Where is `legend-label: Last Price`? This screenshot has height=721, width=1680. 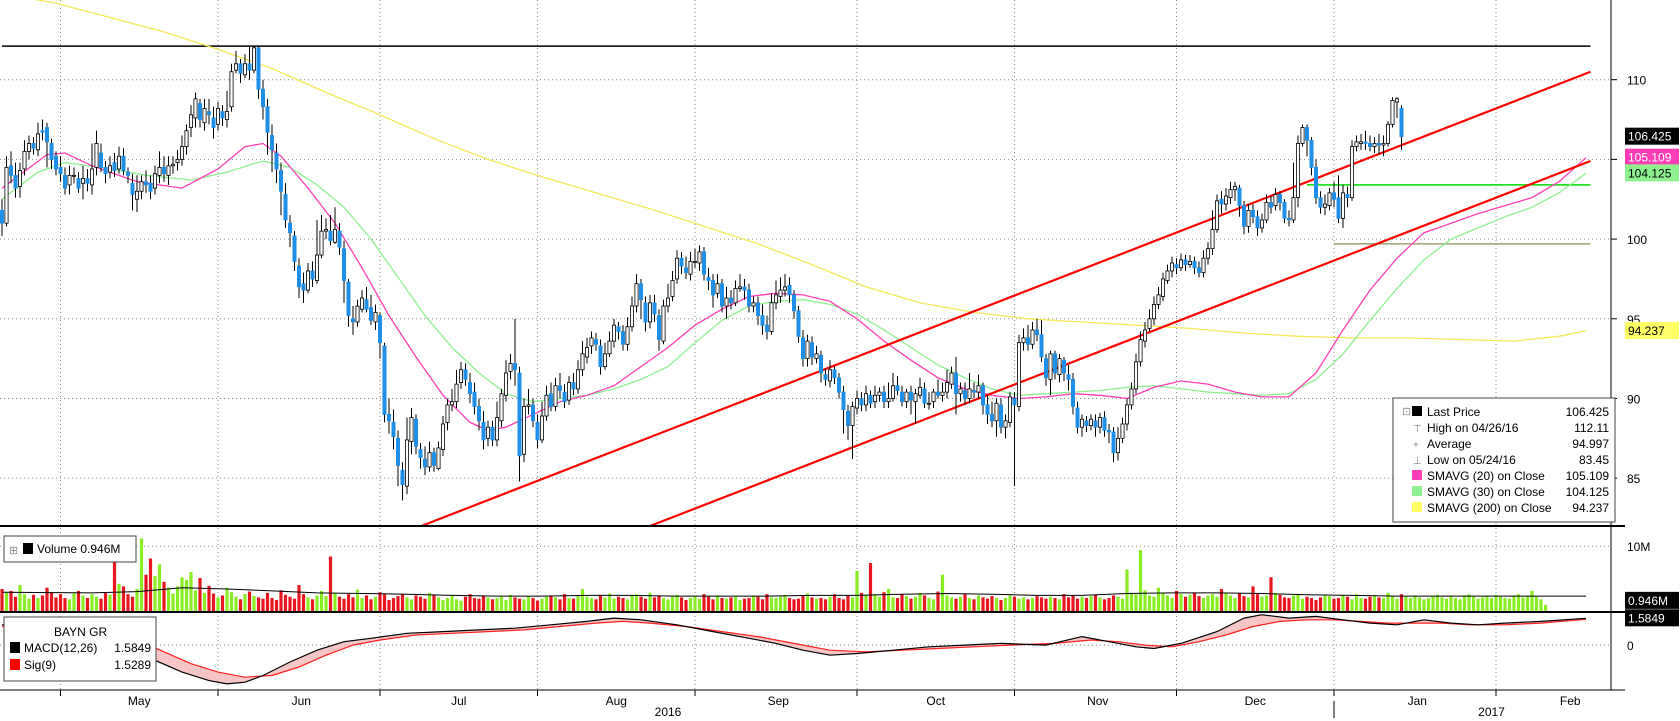
legend-label: Last Price is located at coordinates (1454, 412).